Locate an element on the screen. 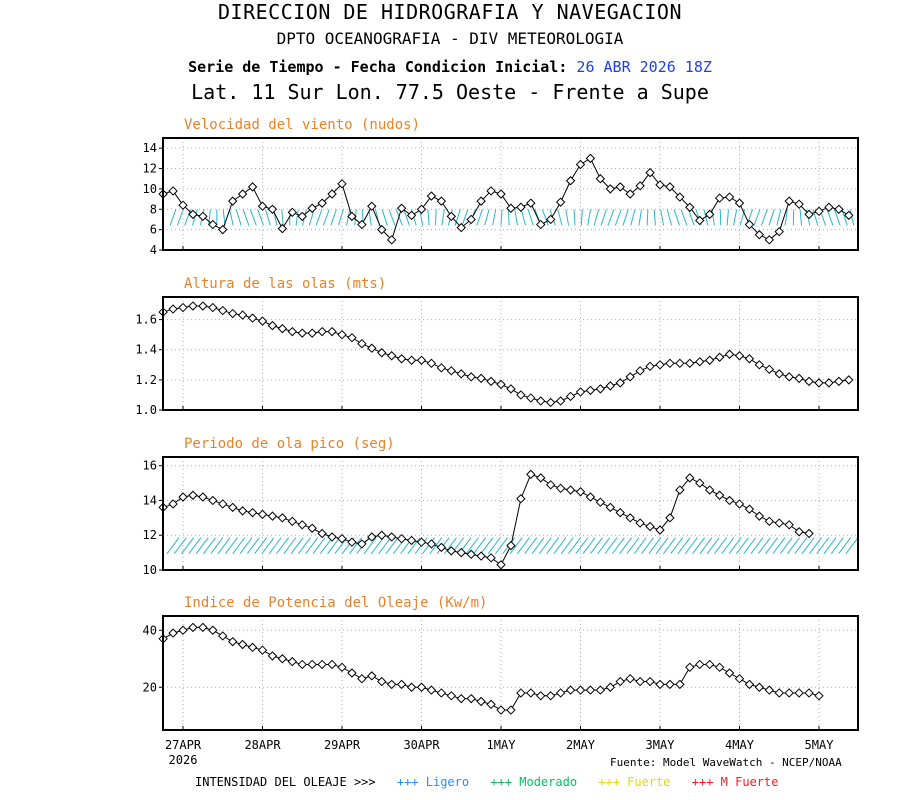 This screenshot has width=900, height=800. y-tick-label: 12 is located at coordinates (150, 169).